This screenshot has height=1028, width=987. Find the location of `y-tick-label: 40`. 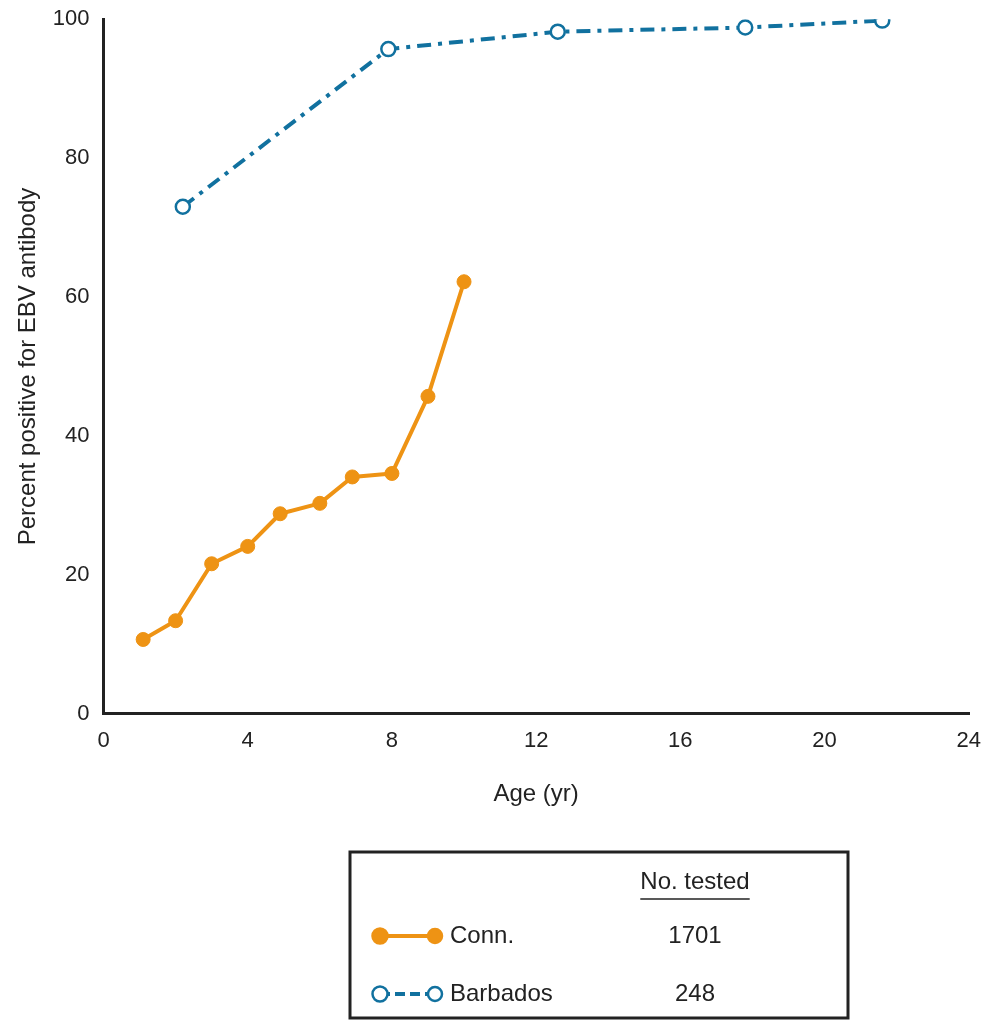

y-tick-label: 40 is located at coordinates (77, 435).